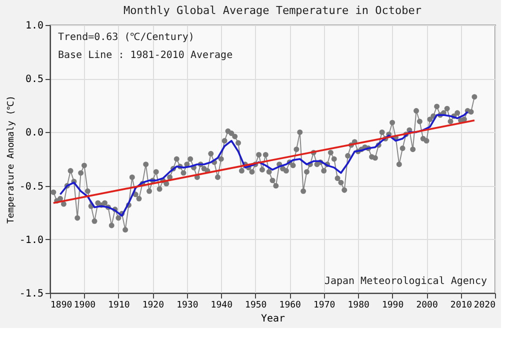 This screenshot has width=523, height=339. Describe the element at coordinates (290, 305) in the screenshot. I see `x-tick-label: 1960` at that location.